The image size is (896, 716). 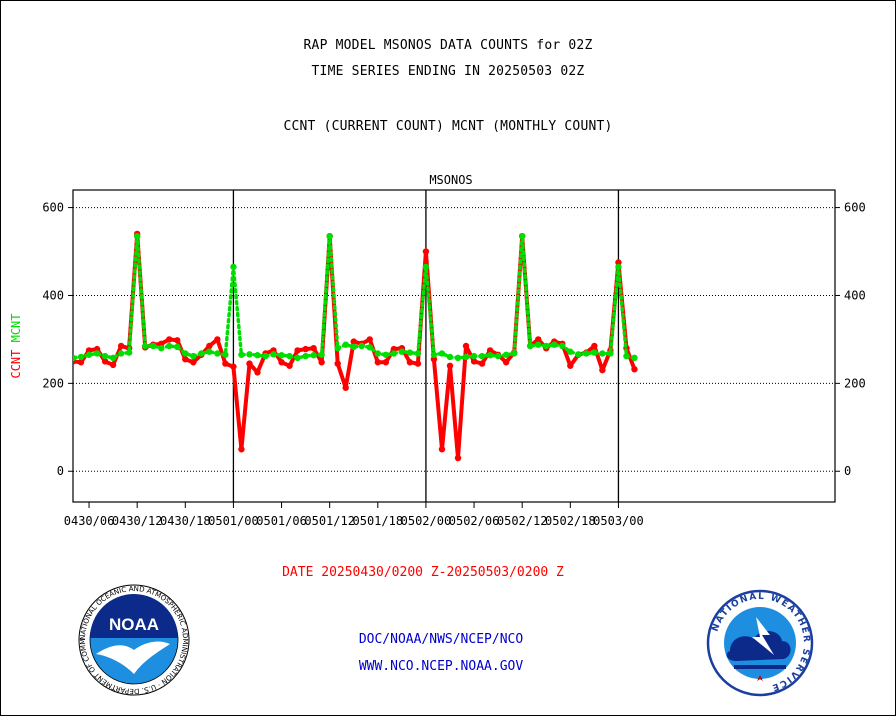 I want to click on y-tick-label-right: 200, so click(x=855, y=383).